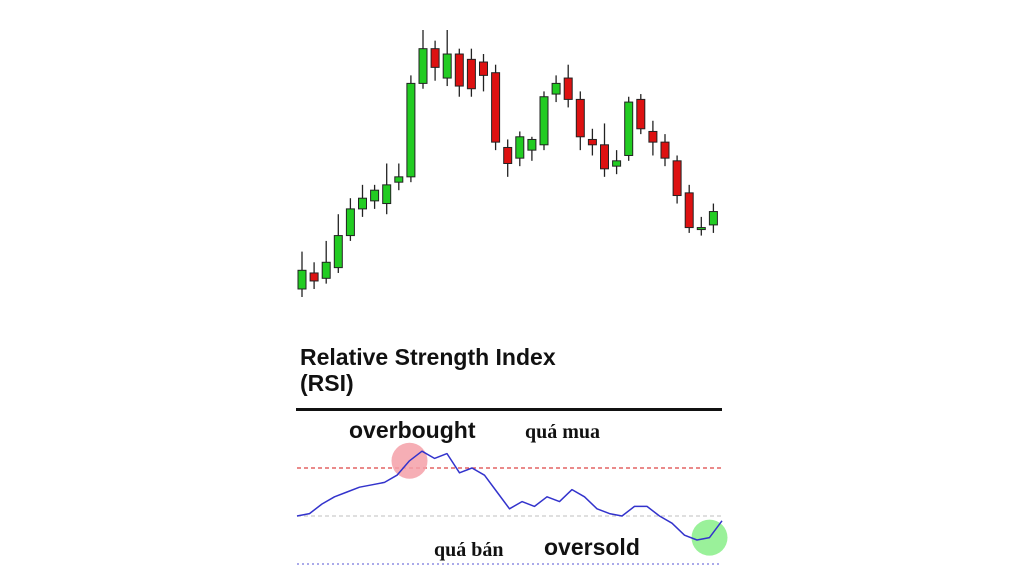 The image size is (1024, 576). I want to click on rsi-title-text: Relative Strength Index (RSI), so click(428, 370).